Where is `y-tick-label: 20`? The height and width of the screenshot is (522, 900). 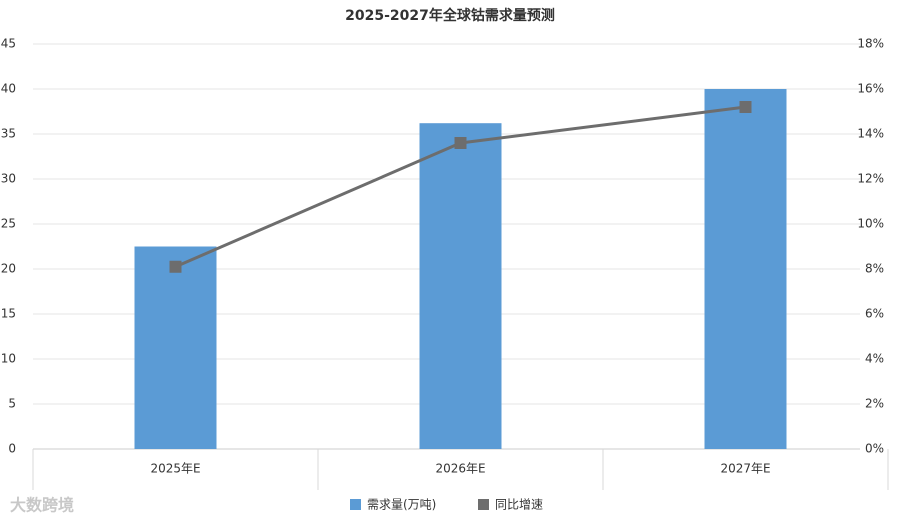
y-tick-label: 20 is located at coordinates (8, 269).